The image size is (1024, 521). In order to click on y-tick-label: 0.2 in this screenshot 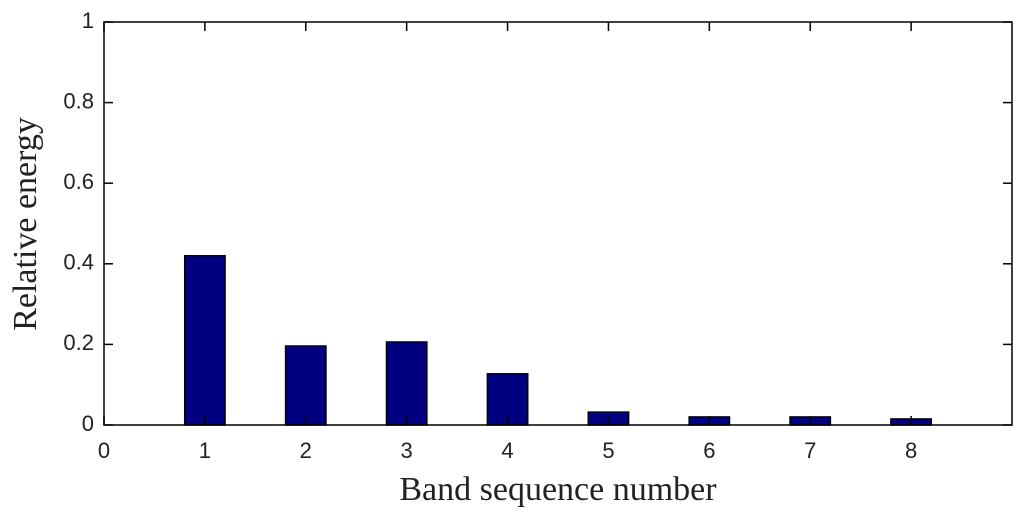, I will do `click(78, 342)`.